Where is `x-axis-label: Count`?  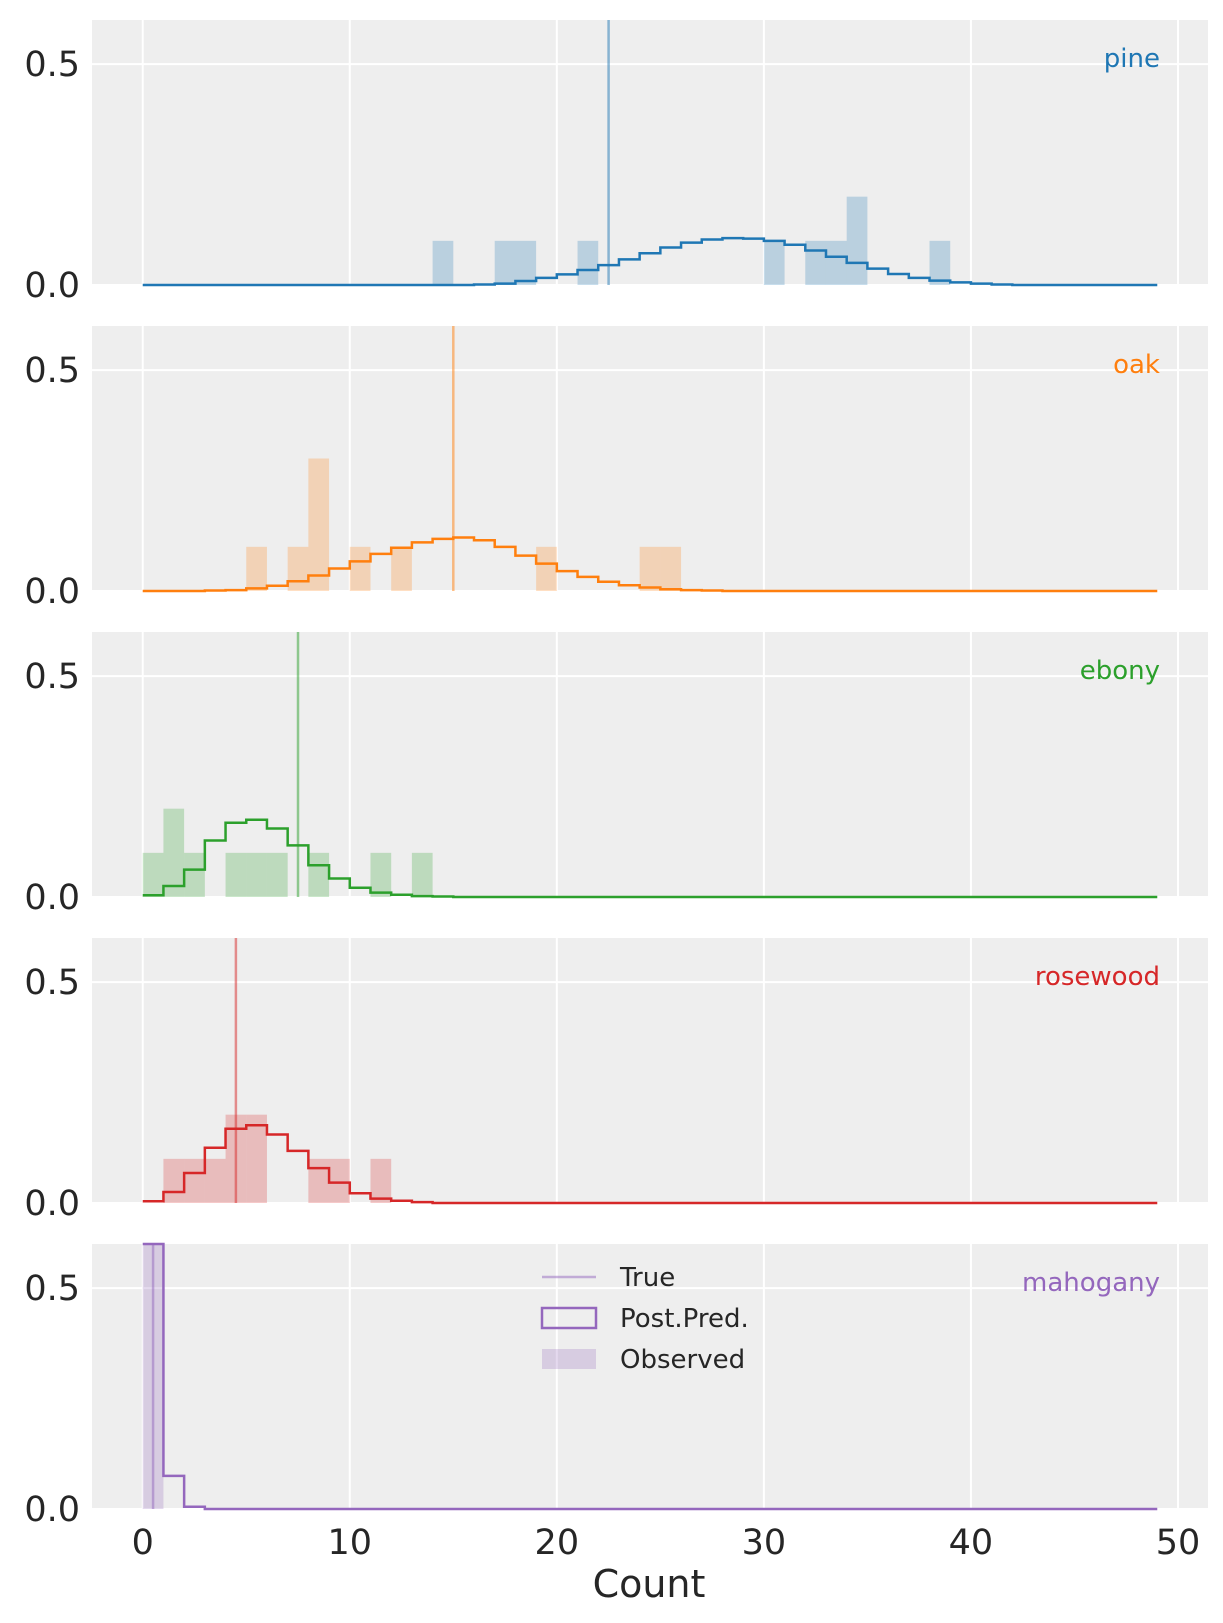 x-axis-label: Count is located at coordinates (649, 1584).